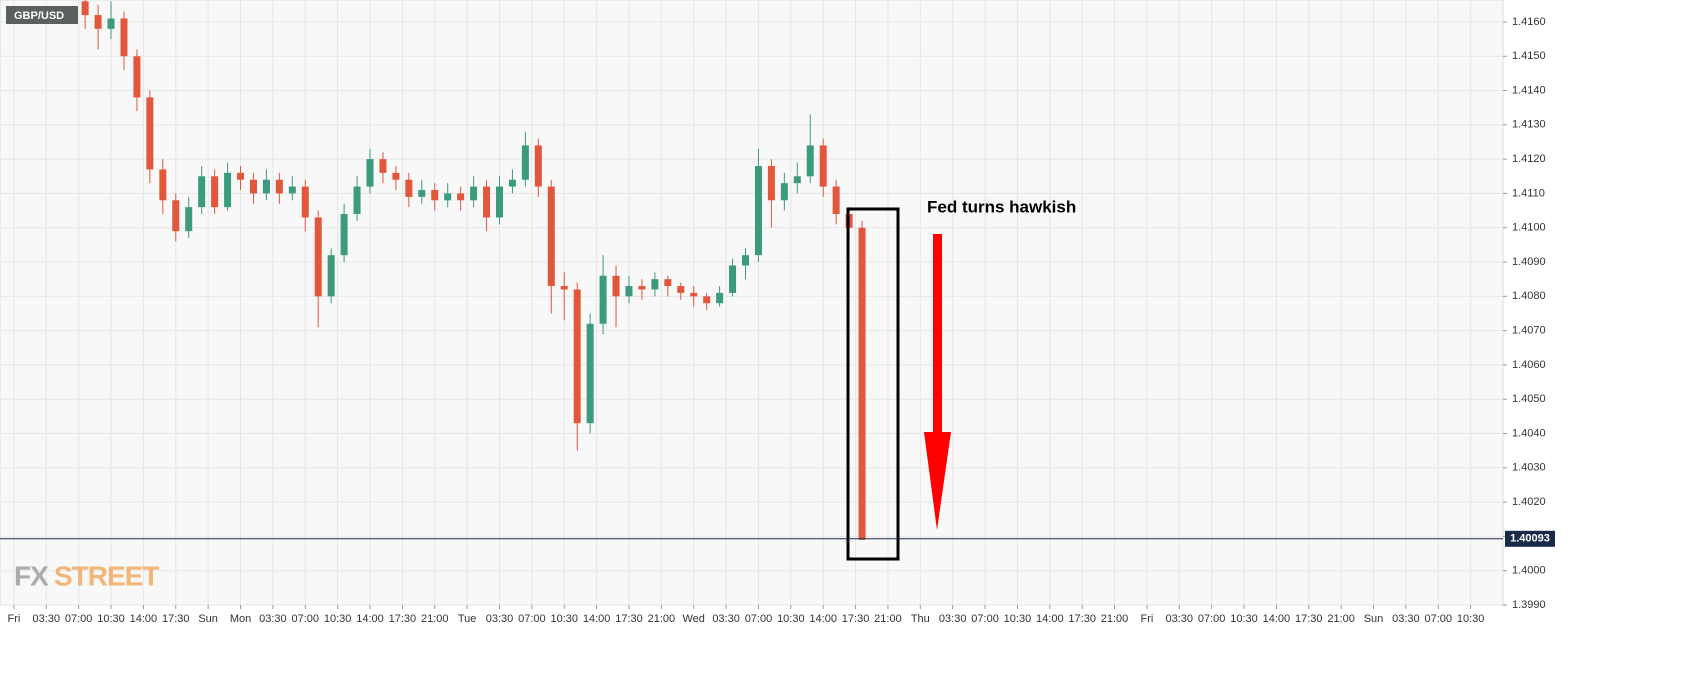  What do you see at coordinates (1529, 125) in the screenshot?
I see `y-tick-label: 1.4130` at bounding box center [1529, 125].